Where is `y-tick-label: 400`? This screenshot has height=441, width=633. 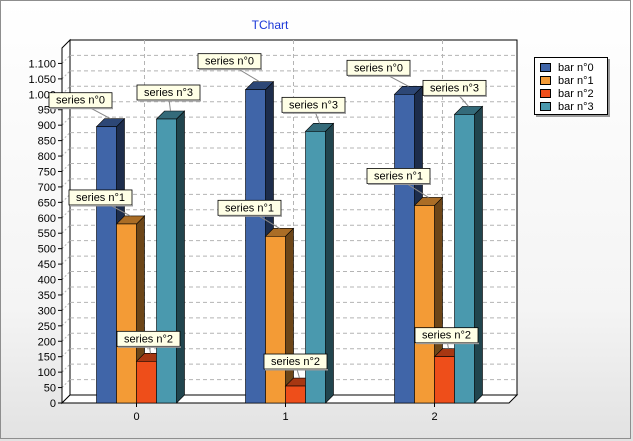
y-tick-label: 400 is located at coordinates (47, 281).